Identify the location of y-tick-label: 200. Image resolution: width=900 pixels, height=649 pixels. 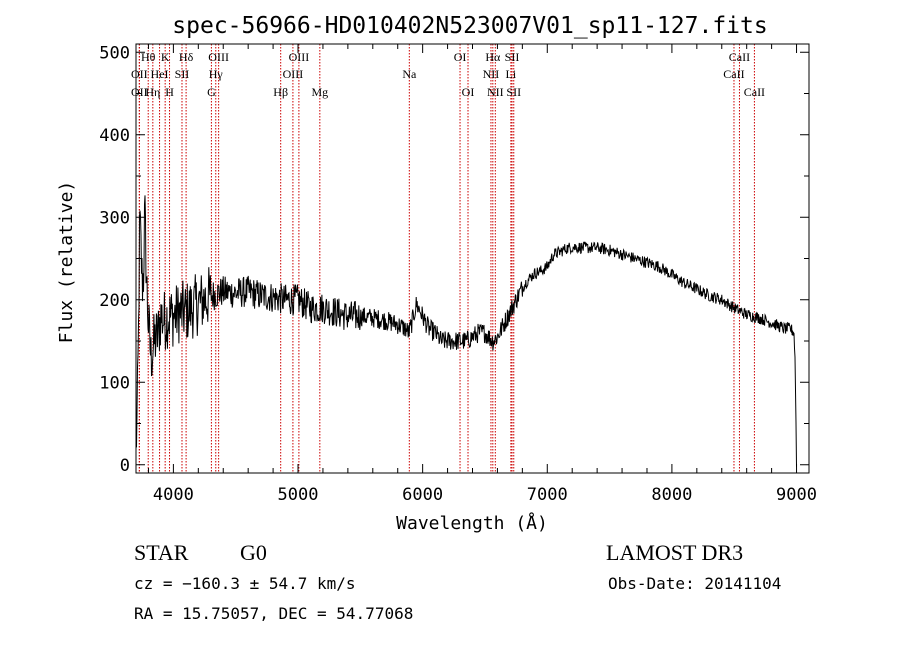
(114, 301).